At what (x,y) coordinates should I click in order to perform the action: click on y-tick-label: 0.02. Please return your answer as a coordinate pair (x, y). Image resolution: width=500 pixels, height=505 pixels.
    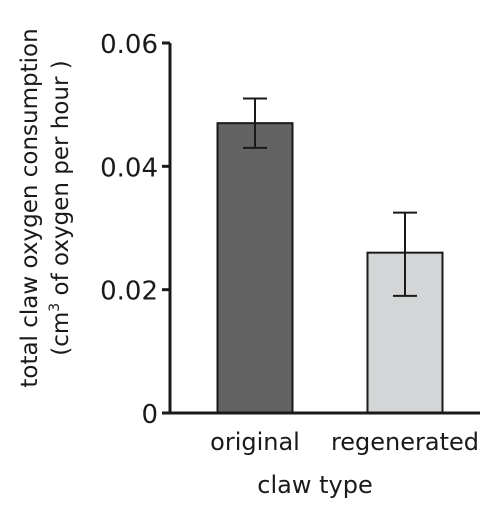
    Looking at the image, I should click on (129, 292).